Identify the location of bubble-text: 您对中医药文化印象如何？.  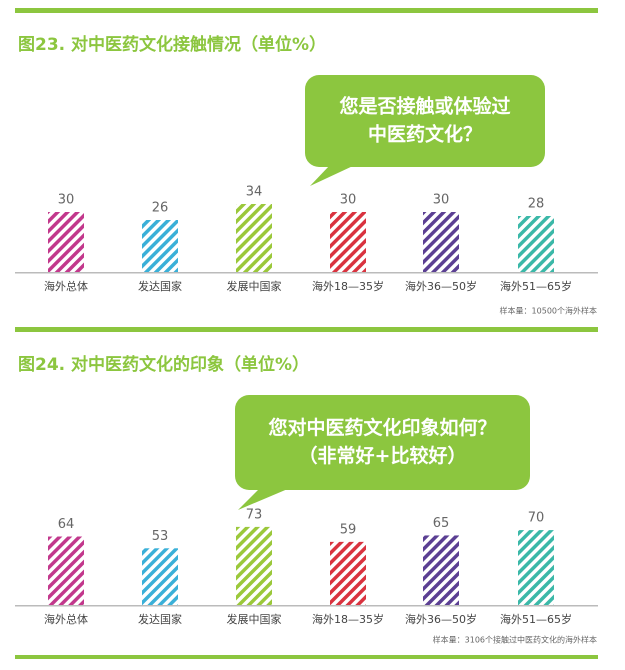
(382, 427).